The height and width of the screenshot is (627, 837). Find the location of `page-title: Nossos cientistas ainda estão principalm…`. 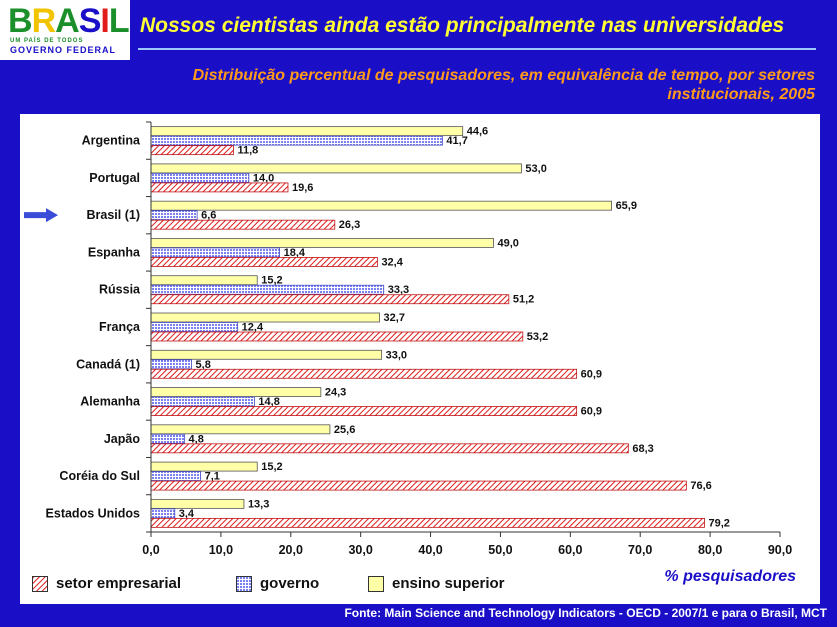

page-title: Nossos cientistas ainda estão principalm… is located at coordinates (462, 25).